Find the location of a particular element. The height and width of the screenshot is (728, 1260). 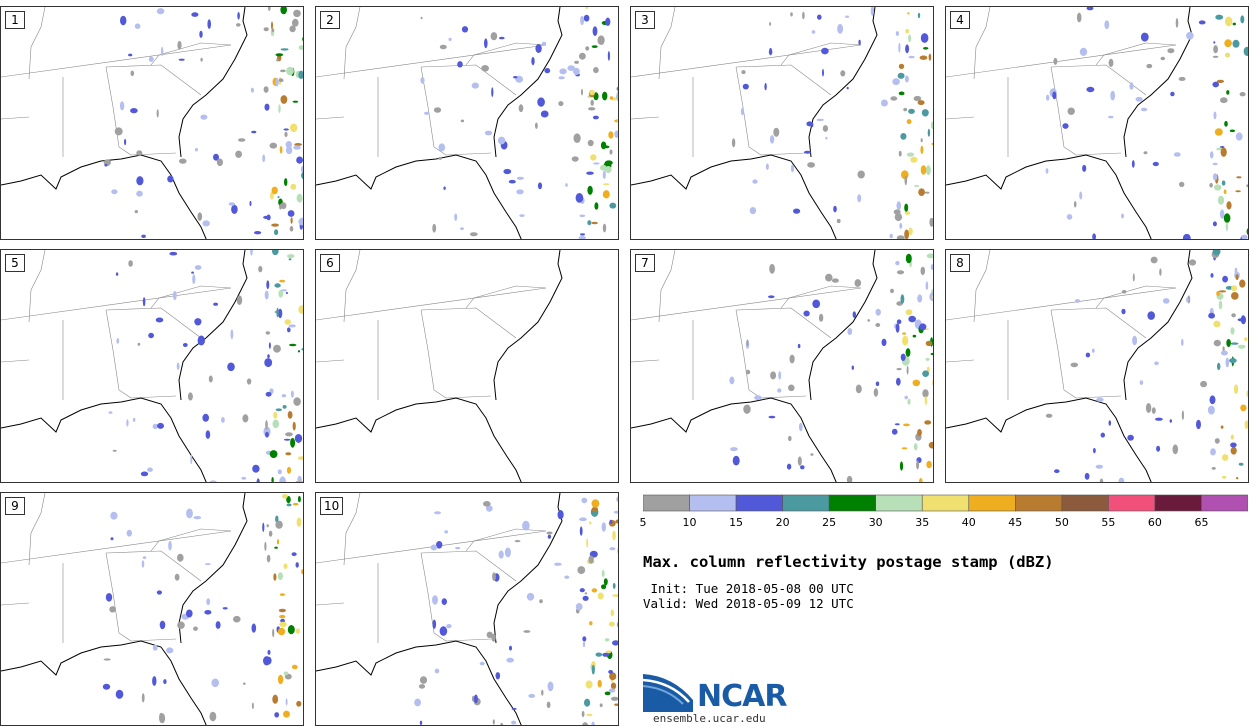

reflectivity-map is located at coordinates (152, 366).